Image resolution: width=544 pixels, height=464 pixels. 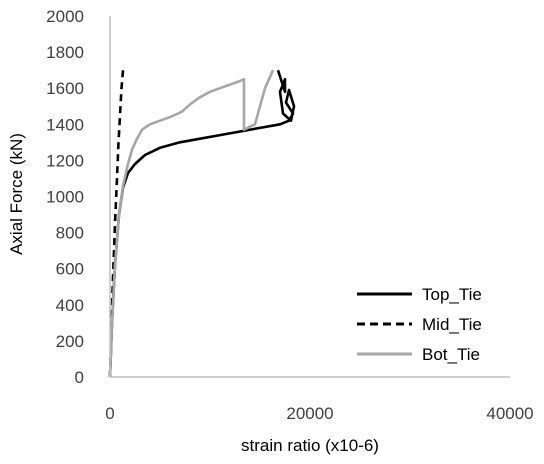 What do you see at coordinates (65, 16) in the screenshot?
I see `y-tick-label: 2000` at bounding box center [65, 16].